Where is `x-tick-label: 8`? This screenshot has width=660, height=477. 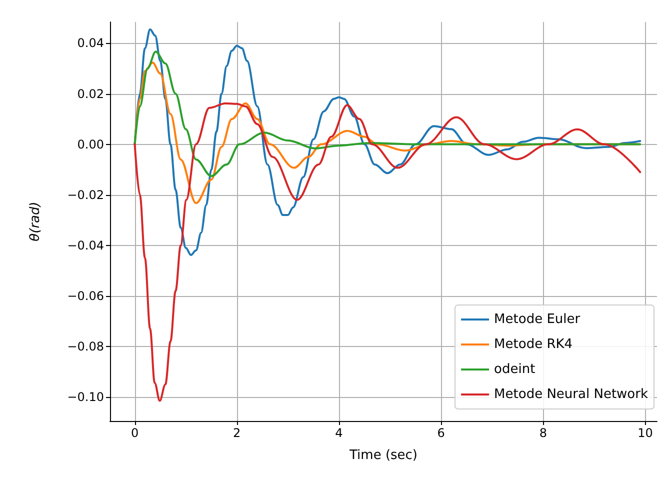 x-tick-label: 8 is located at coordinates (543, 433).